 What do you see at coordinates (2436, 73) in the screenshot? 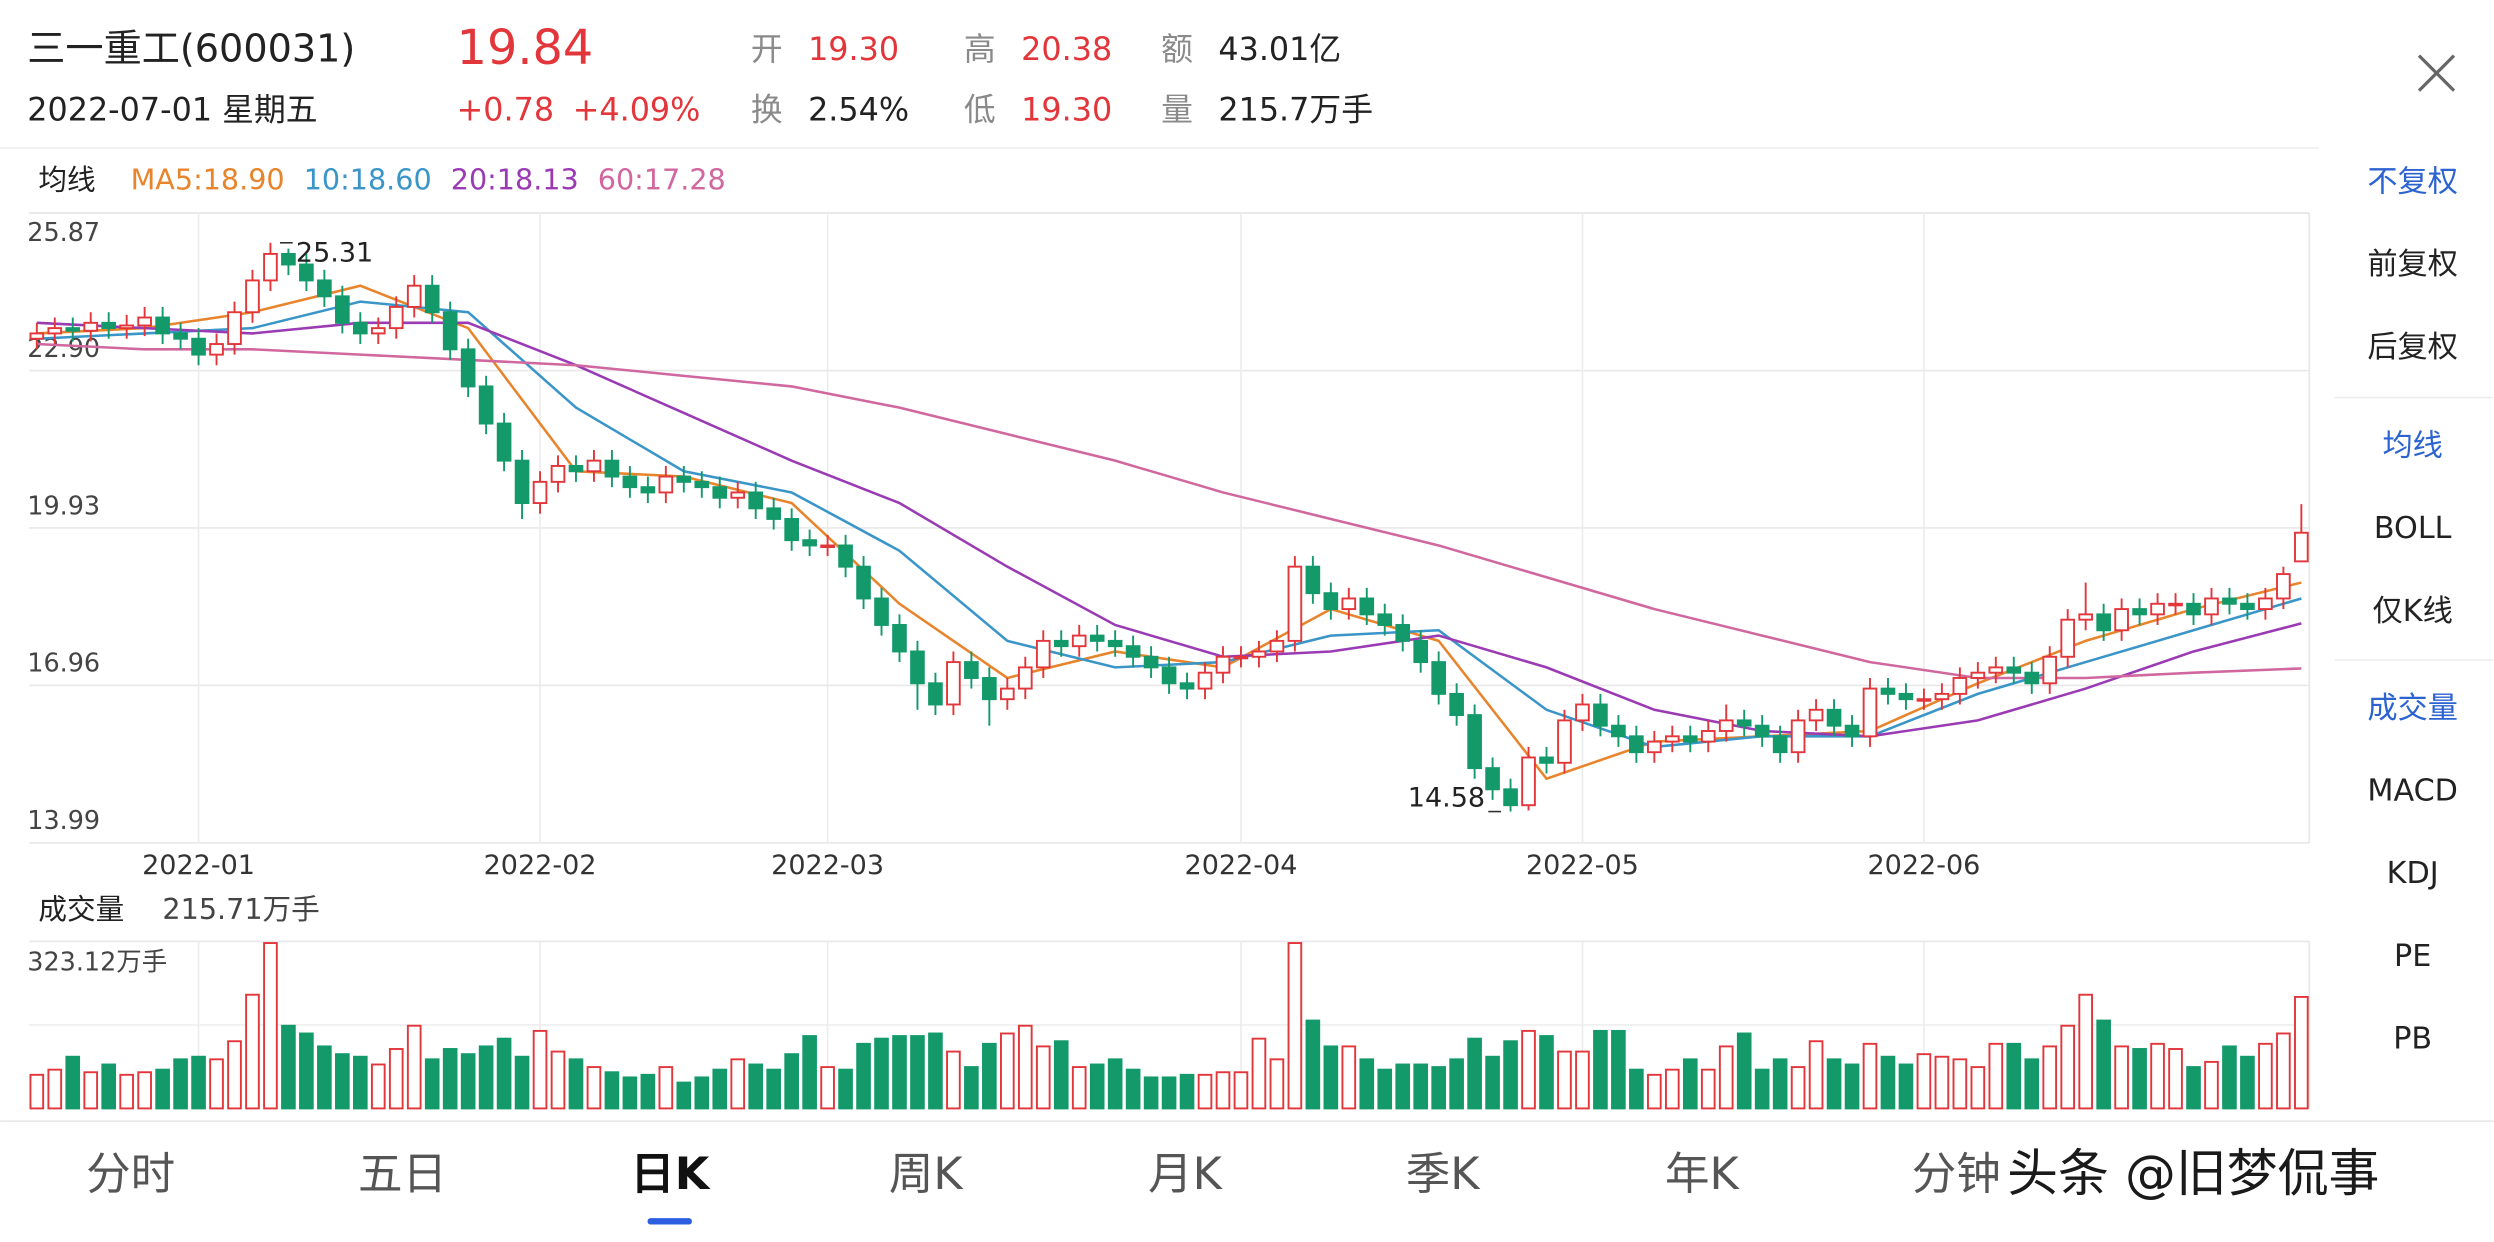
I see `close-button` at bounding box center [2436, 73].